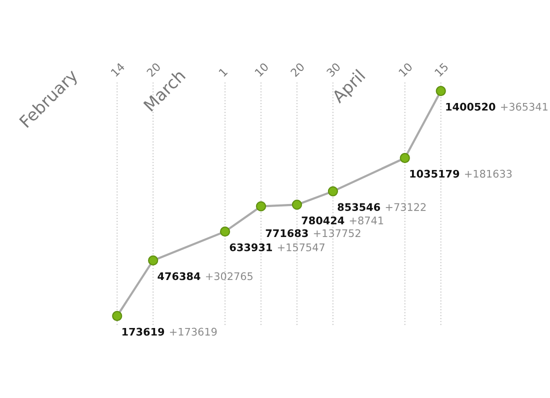 This screenshot has height=398, width=550. What do you see at coordinates (441, 69) in the screenshot?
I see `x-tick-label: 15` at bounding box center [441, 69].